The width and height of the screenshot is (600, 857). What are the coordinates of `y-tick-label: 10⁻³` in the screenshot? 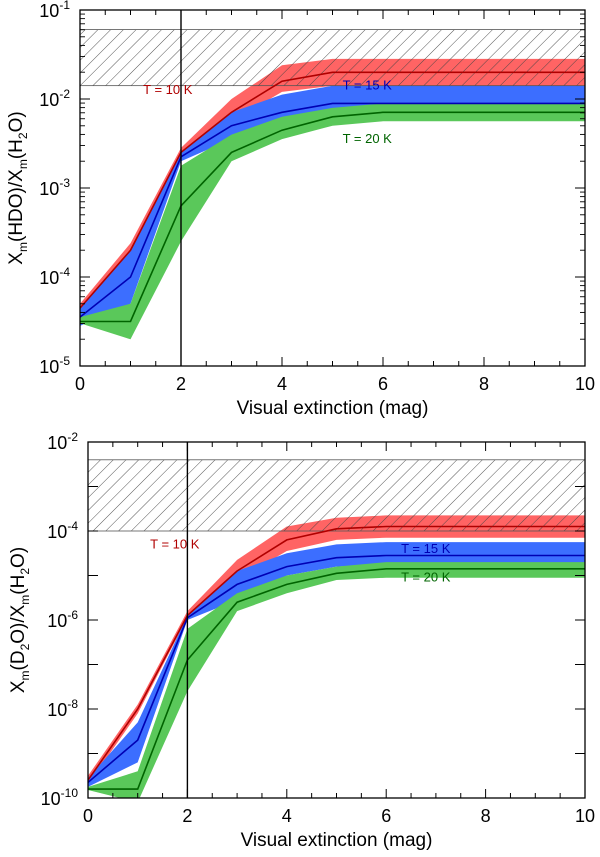 It's located at (54, 187).